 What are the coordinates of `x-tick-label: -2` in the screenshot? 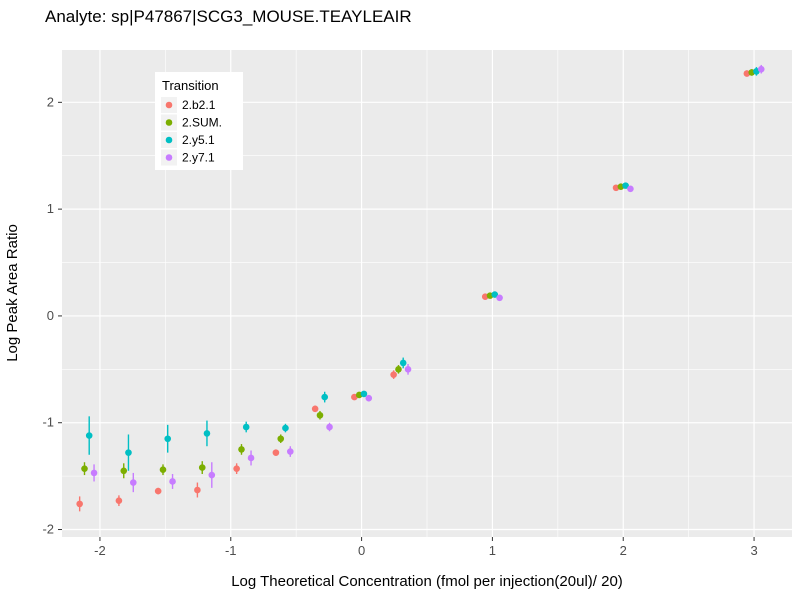 It's located at (100, 550).